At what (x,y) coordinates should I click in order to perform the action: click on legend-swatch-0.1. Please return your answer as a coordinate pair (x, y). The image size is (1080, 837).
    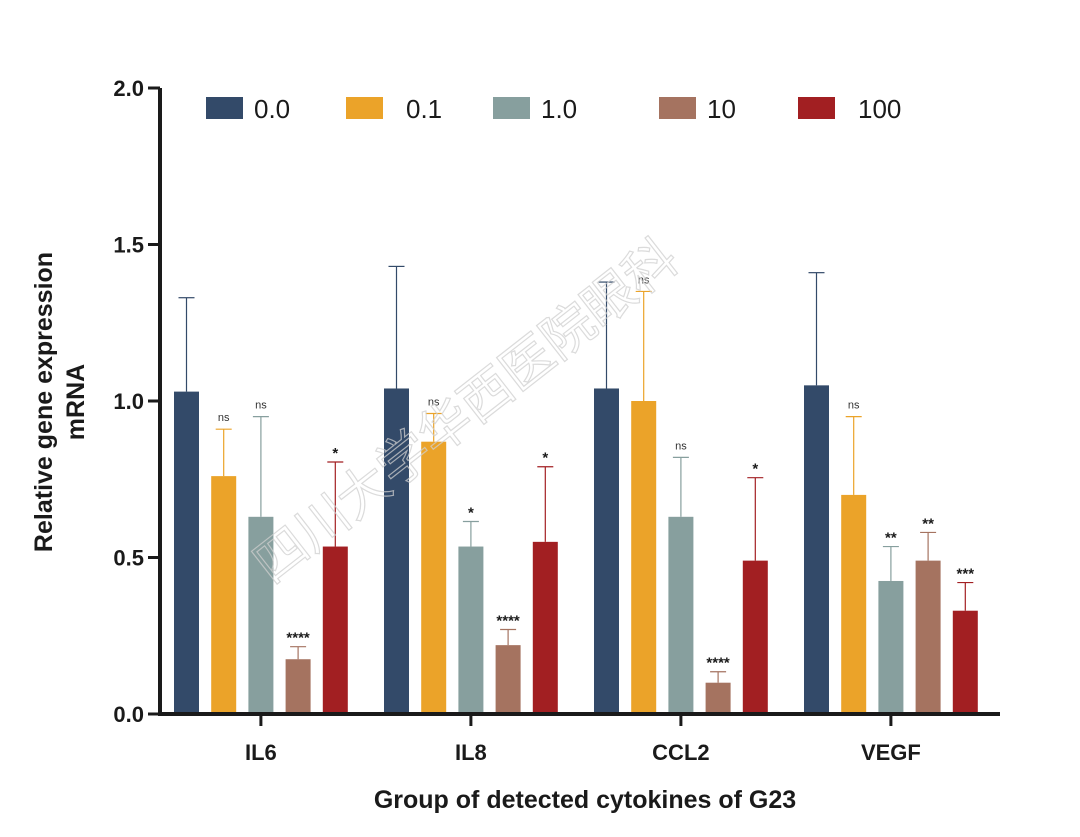
    Looking at the image, I should click on (364, 108).